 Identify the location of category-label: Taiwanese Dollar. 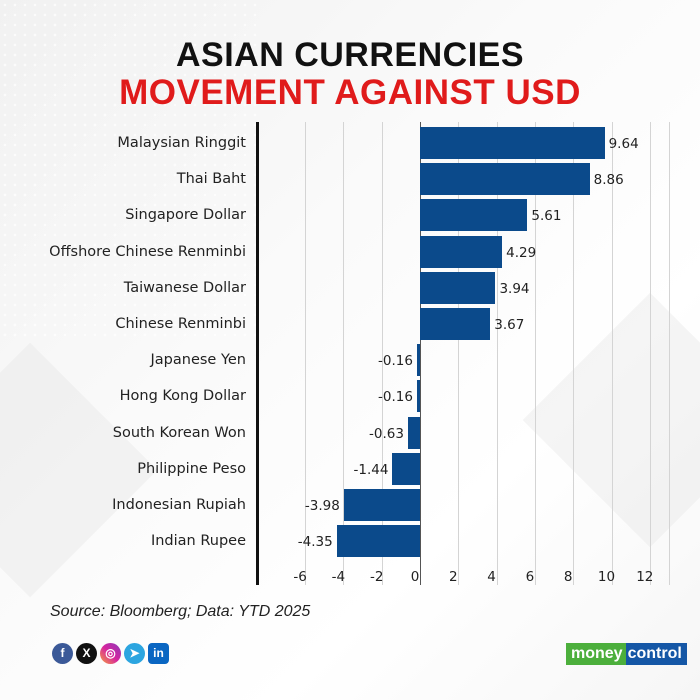
(184, 287).